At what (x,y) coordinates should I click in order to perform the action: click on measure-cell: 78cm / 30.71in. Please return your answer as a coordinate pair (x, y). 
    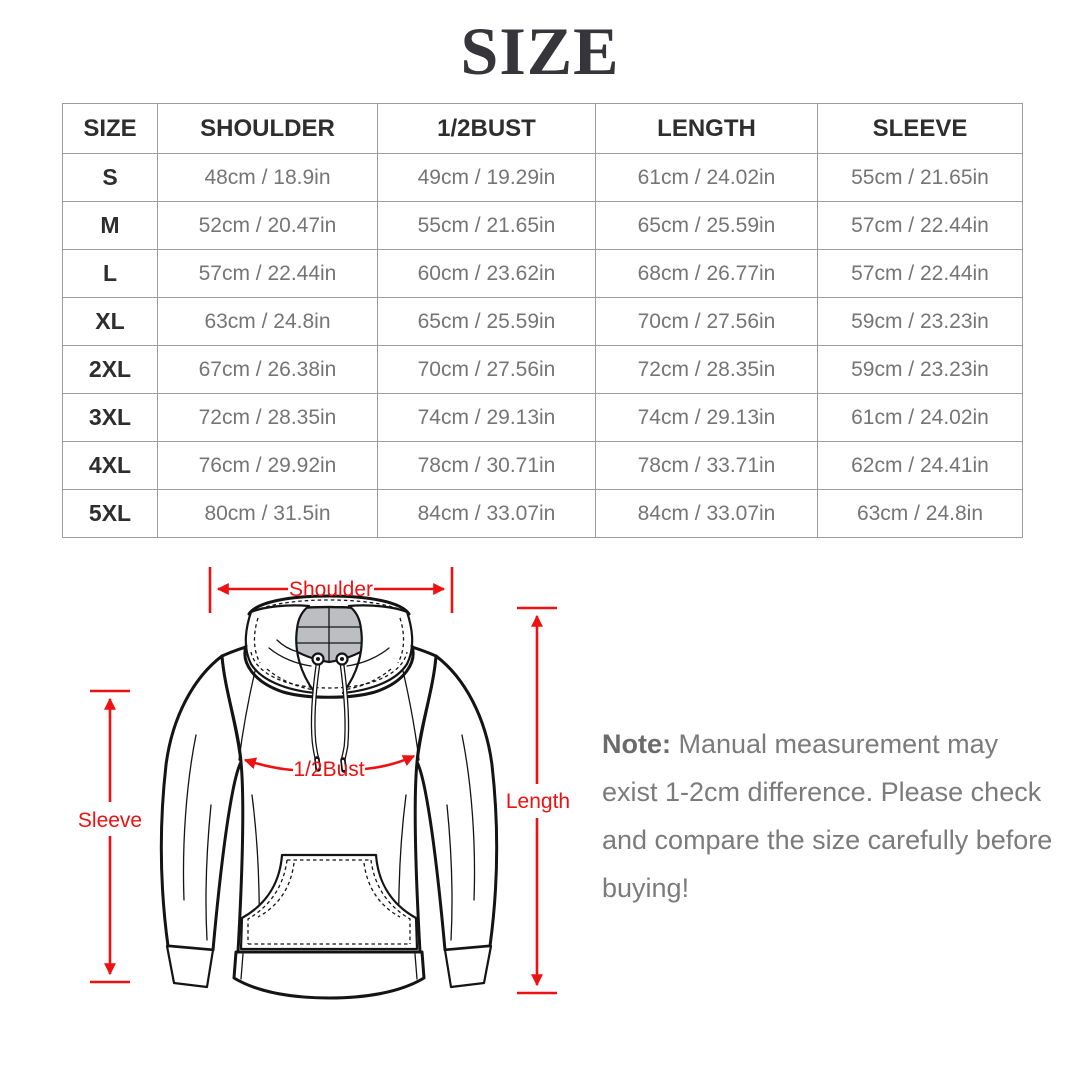
    Looking at the image, I should click on (486, 465).